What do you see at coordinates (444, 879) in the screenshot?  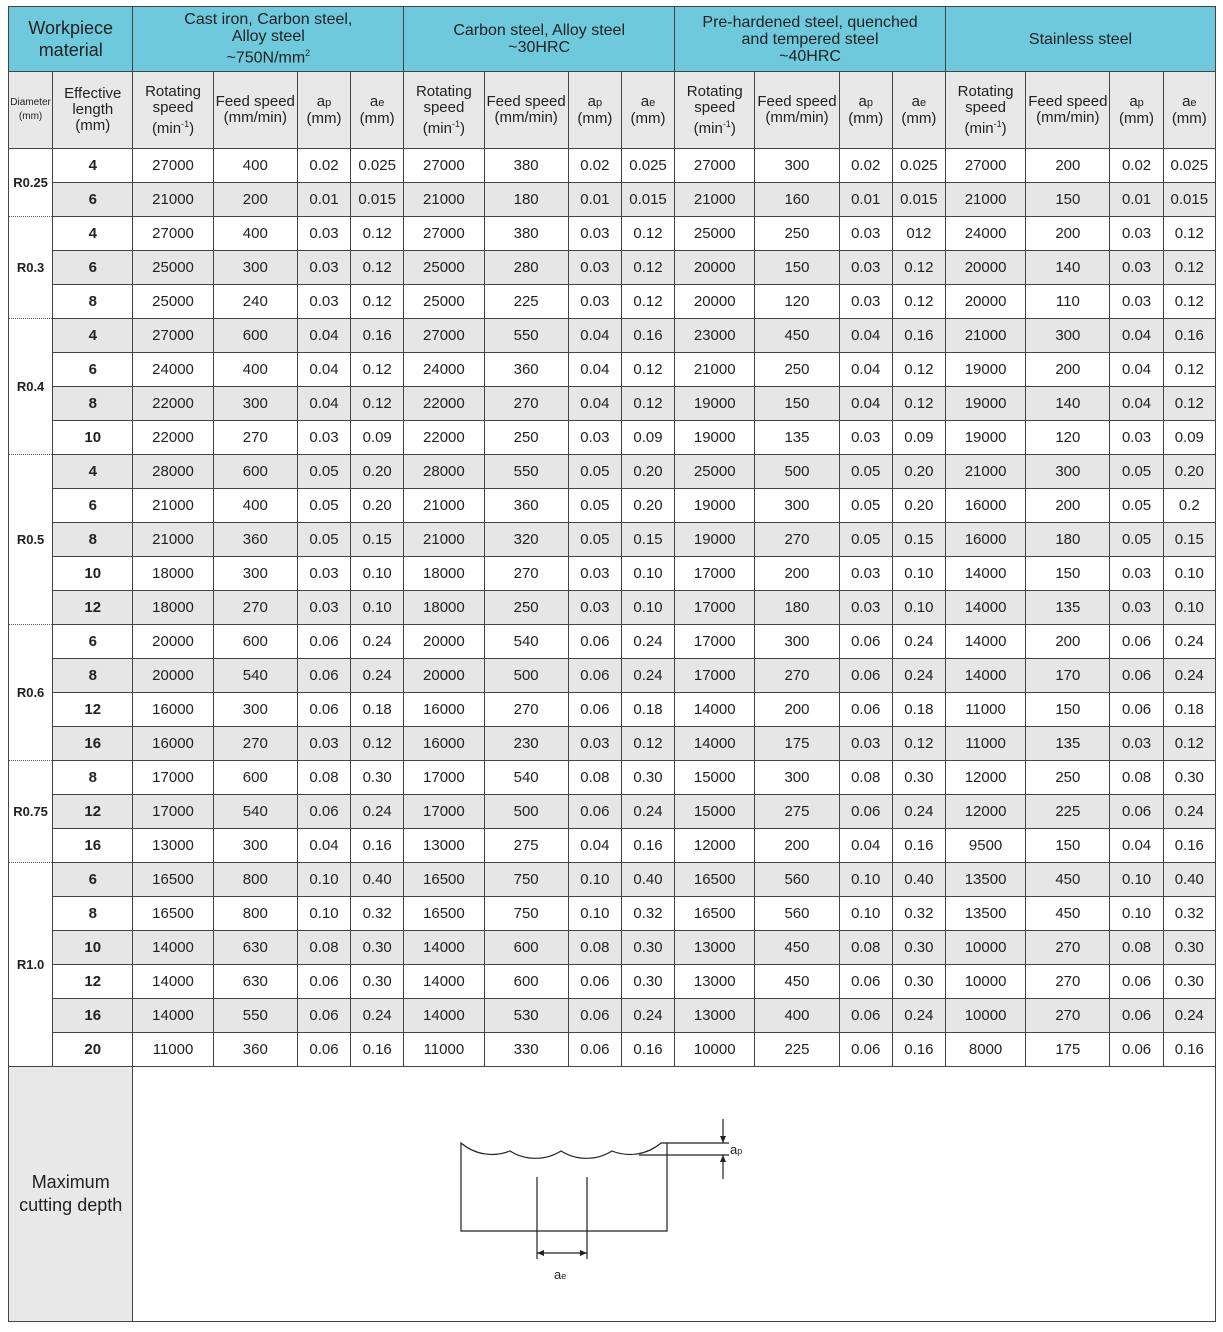 I see `value-cell: 16500` at bounding box center [444, 879].